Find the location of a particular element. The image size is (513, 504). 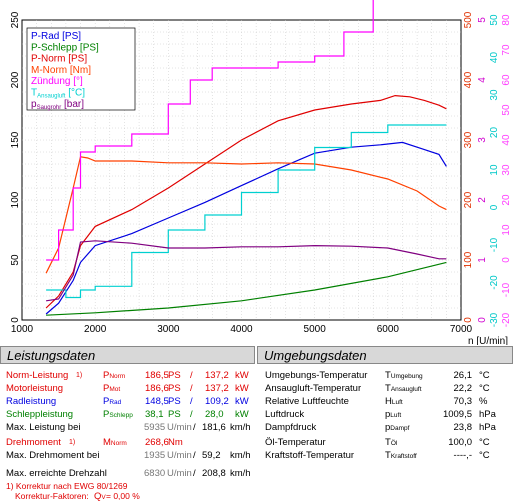

power-row: Motorleistung PMot 186,6 PS / 137,2 kW is located at coordinates (127, 388).